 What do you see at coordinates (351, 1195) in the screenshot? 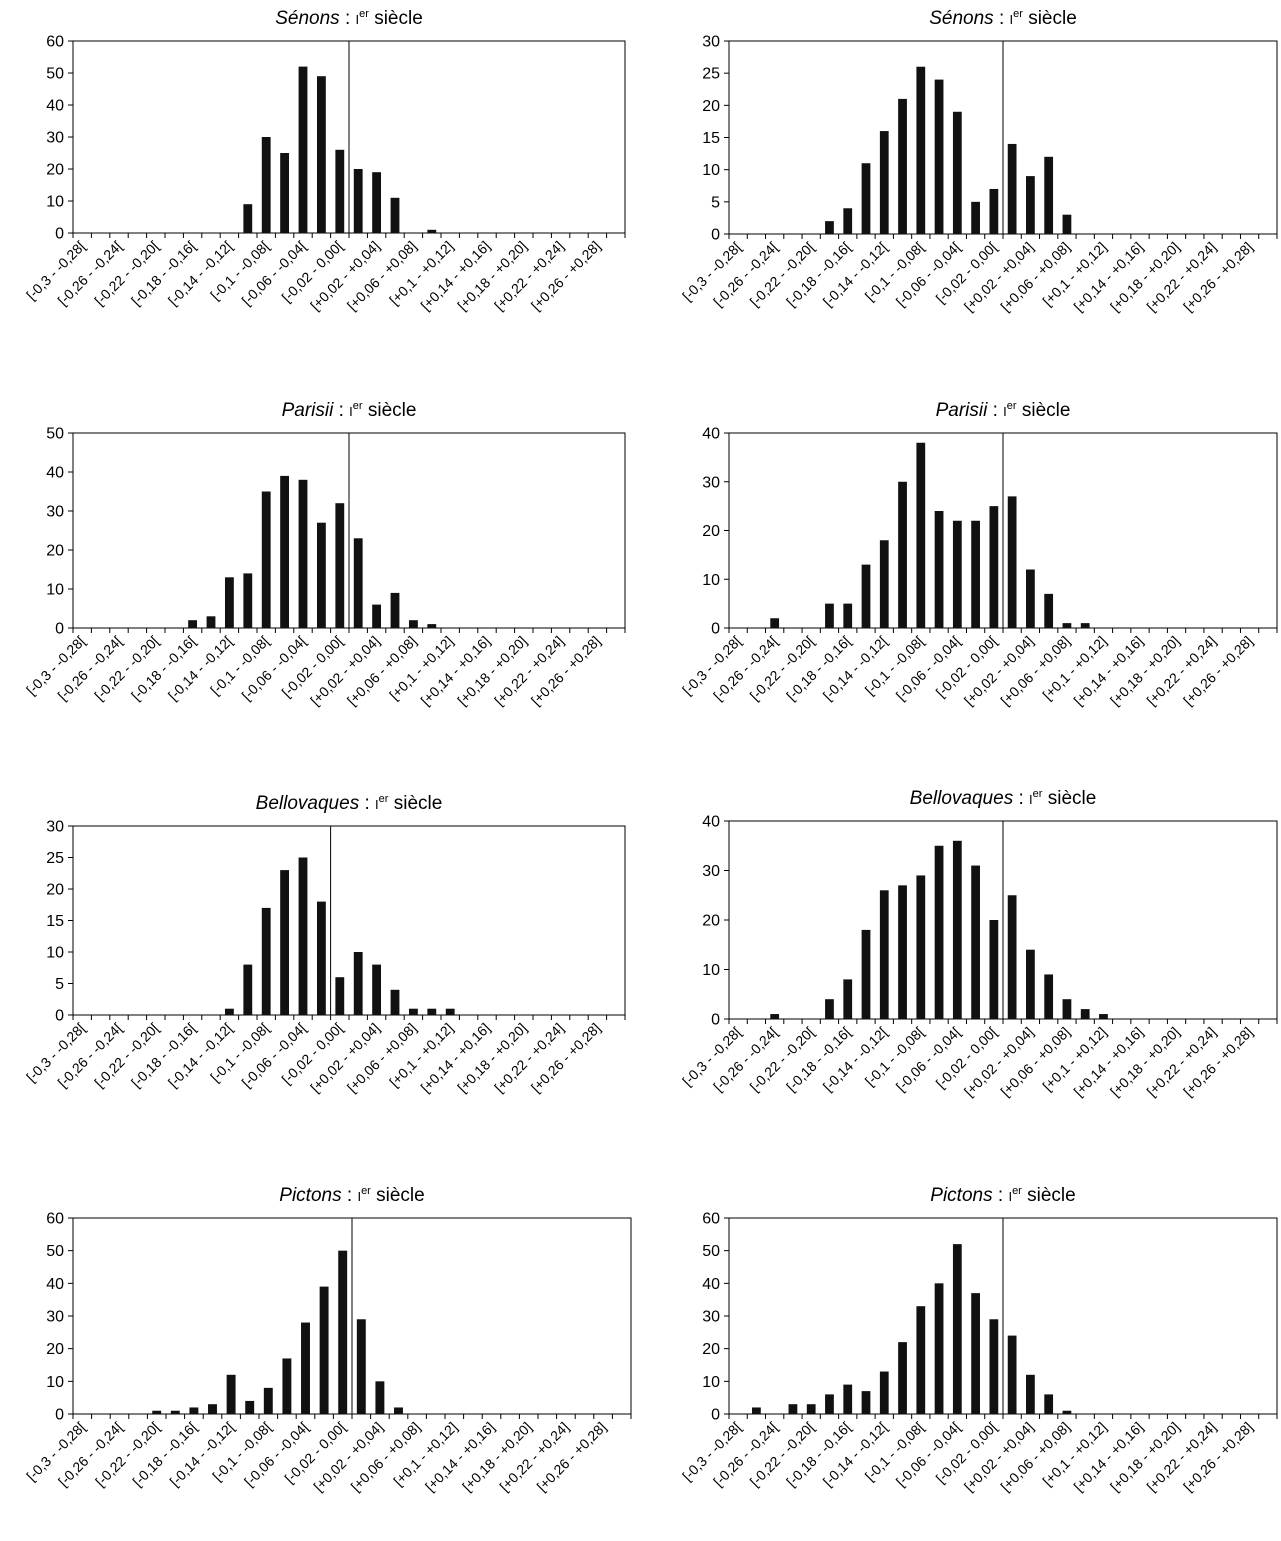
I see `chart-title: Pictons : Ier siècle` at bounding box center [351, 1195].